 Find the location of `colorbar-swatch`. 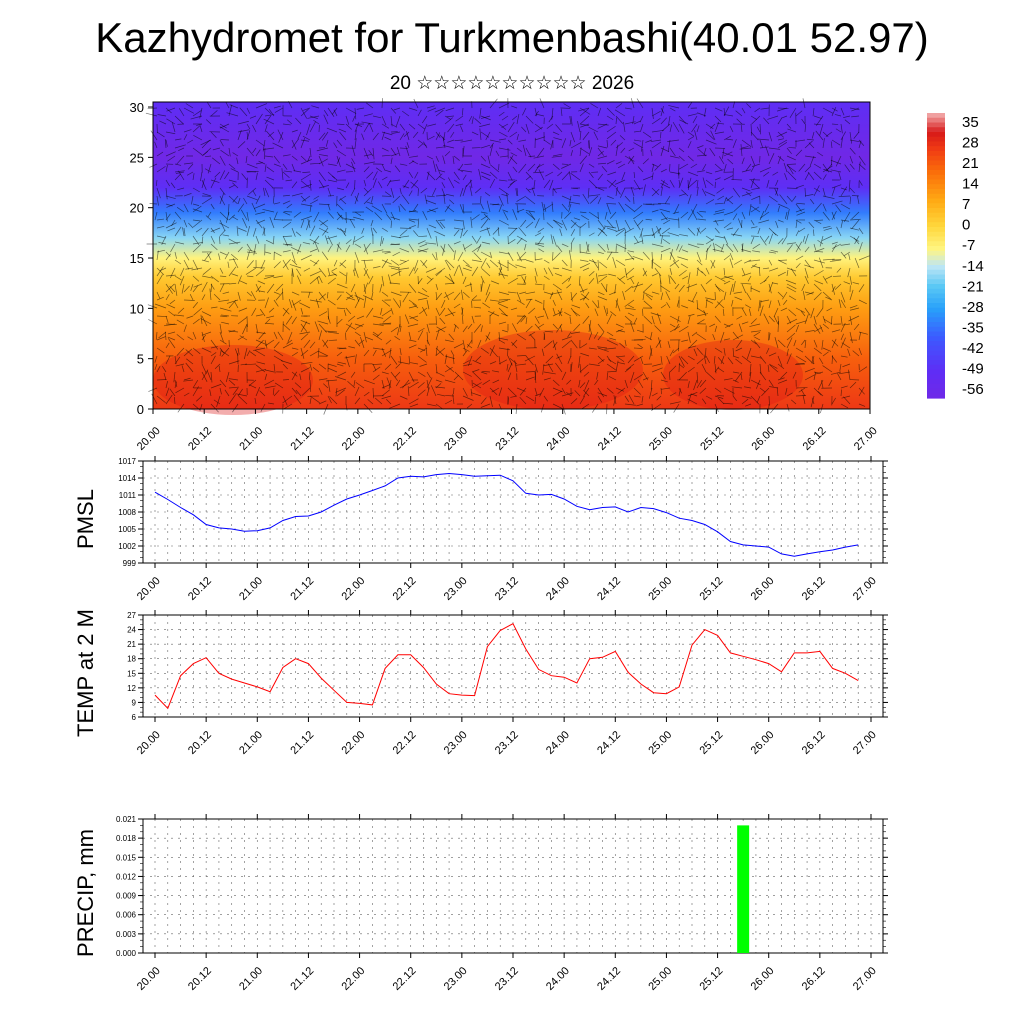

colorbar-swatch is located at coordinates (936, 391).